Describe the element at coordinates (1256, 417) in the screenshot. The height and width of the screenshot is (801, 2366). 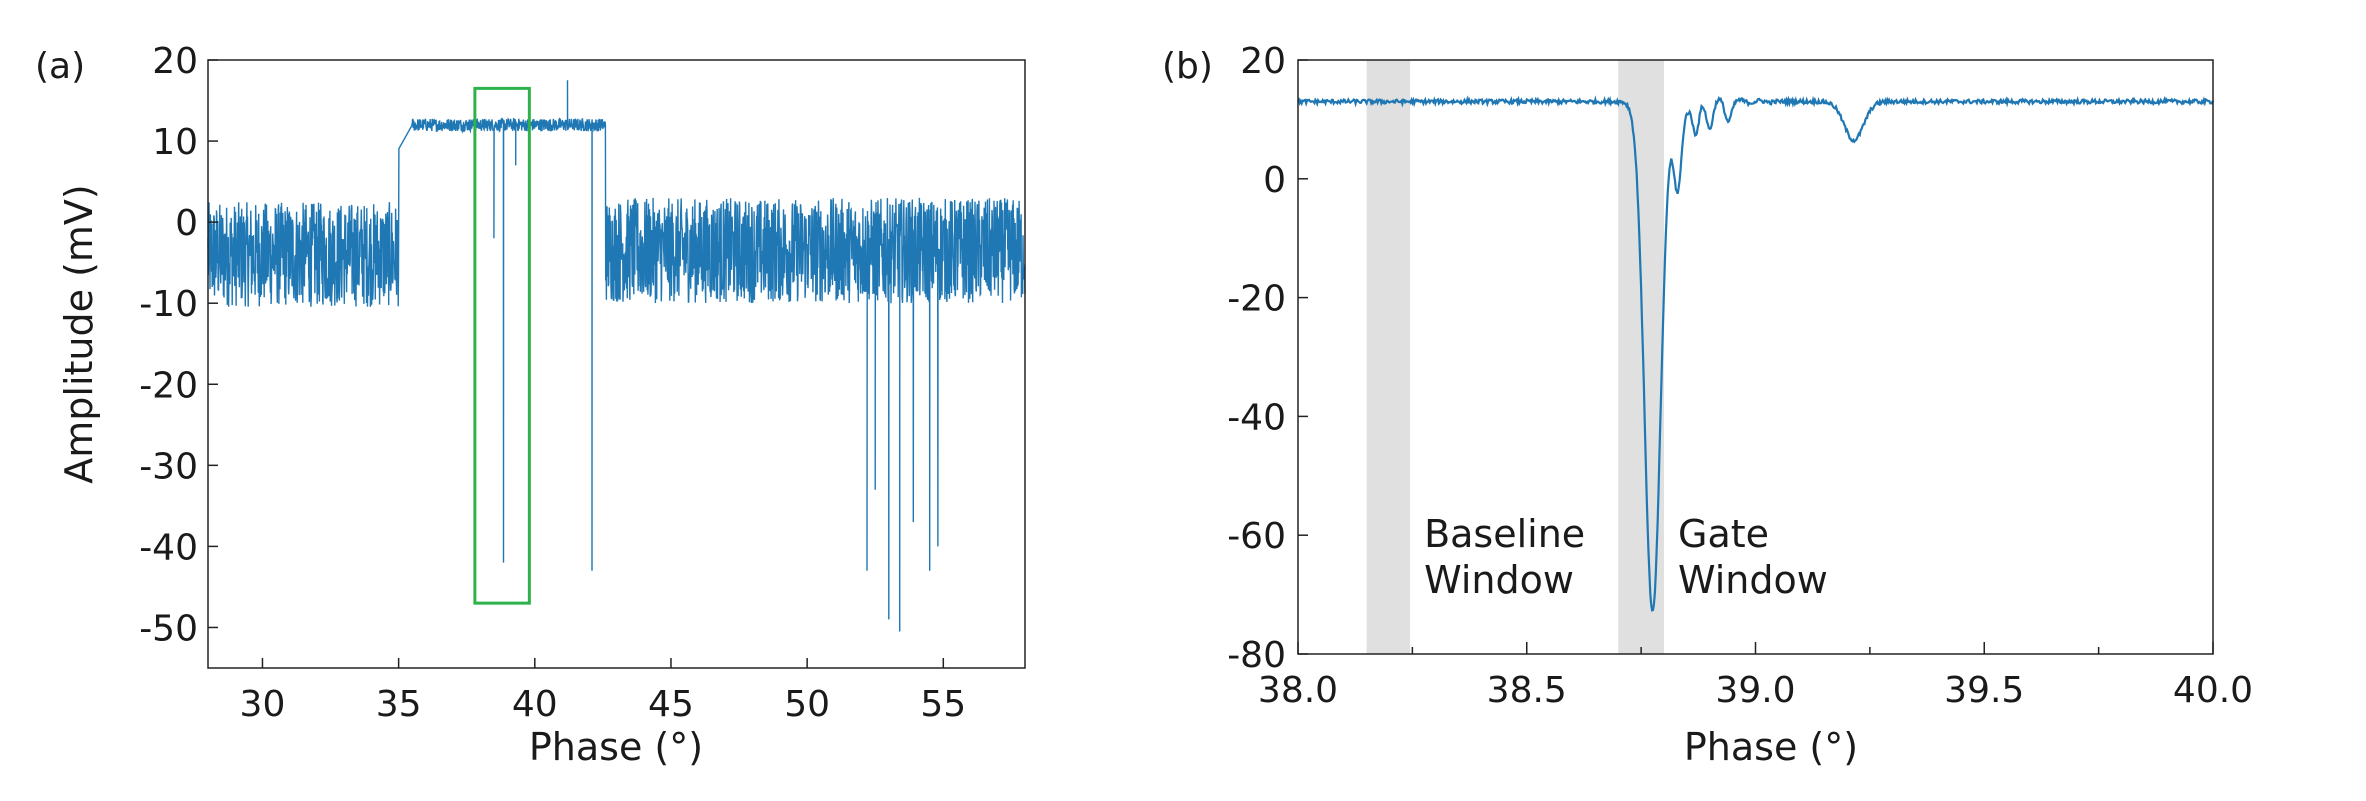
I see `panel-b-y-tick-label: -40` at that location.